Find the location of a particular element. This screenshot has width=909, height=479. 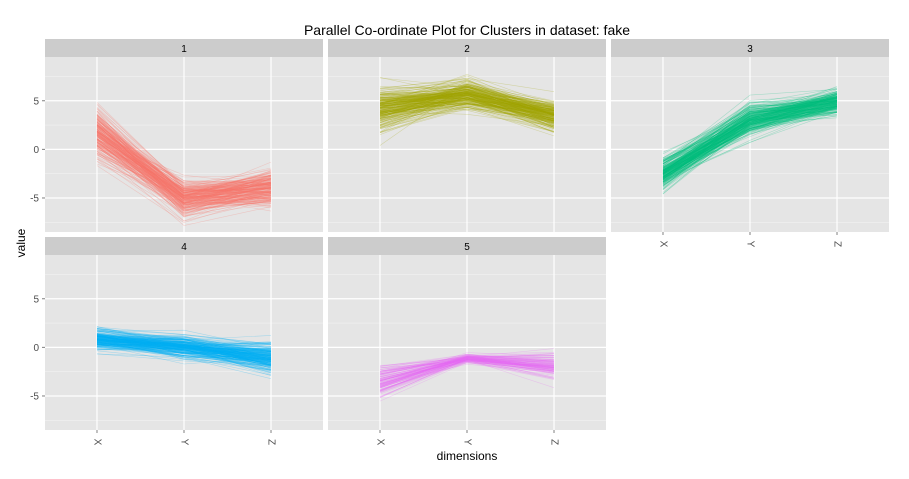

series-lines is located at coordinates (467, 375).